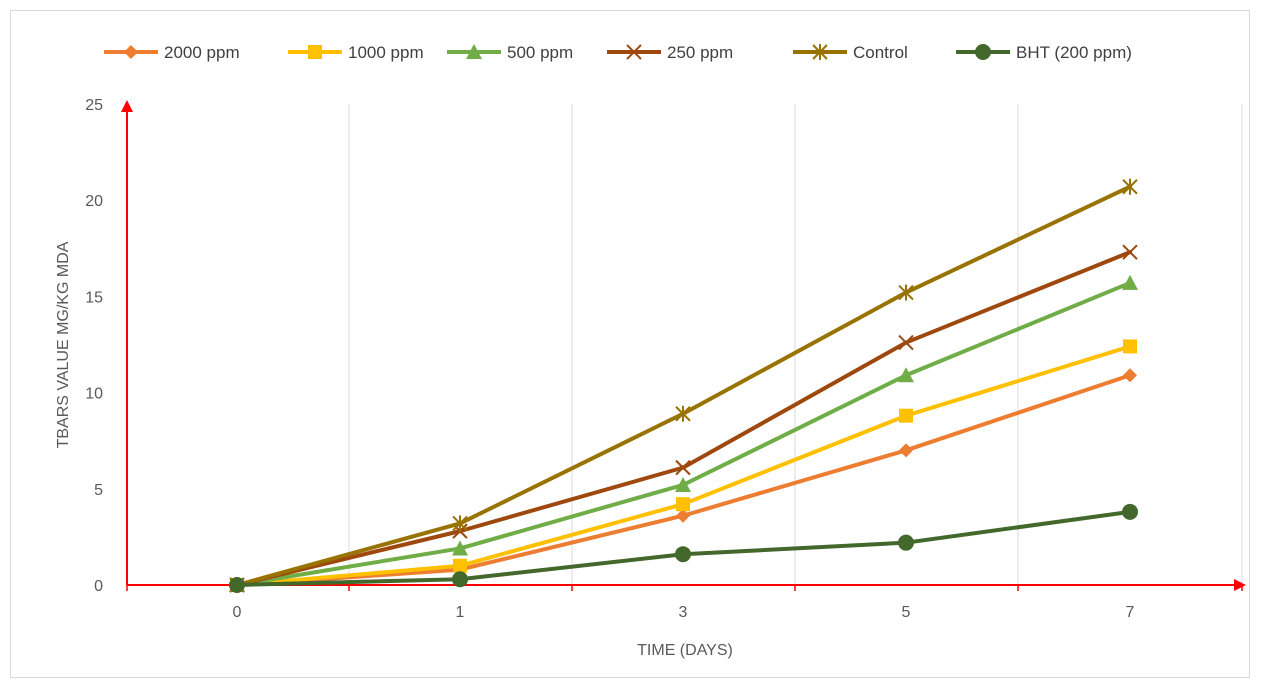 The image size is (1261, 689). I want to click on legend-marker-2000-ppm, so click(131, 52).